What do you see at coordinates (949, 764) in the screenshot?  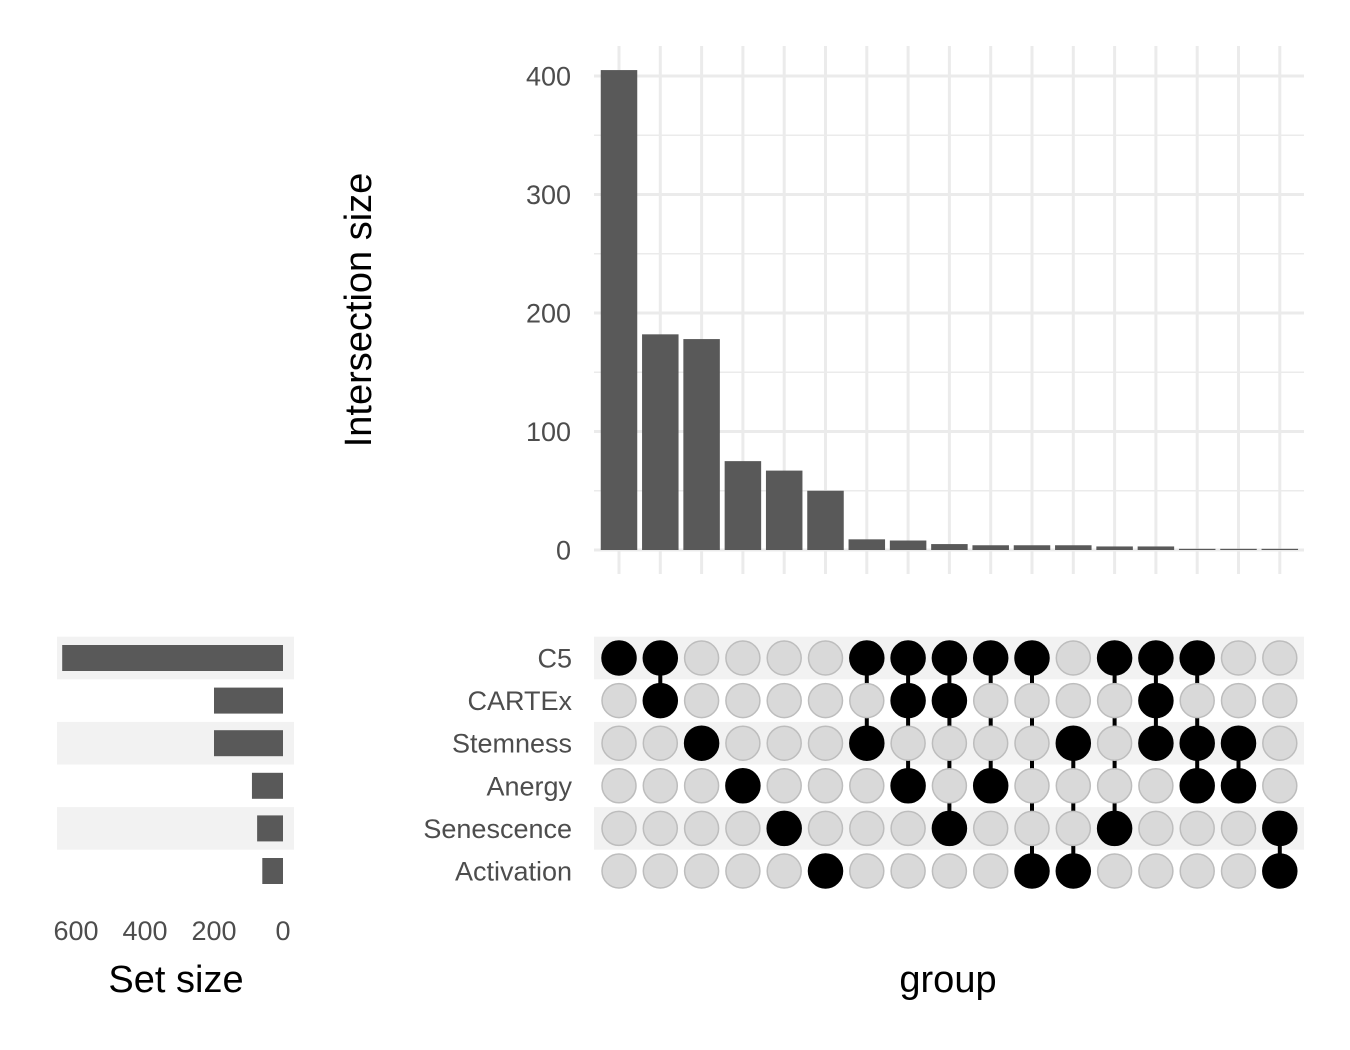 I see `membership-matrix` at bounding box center [949, 764].